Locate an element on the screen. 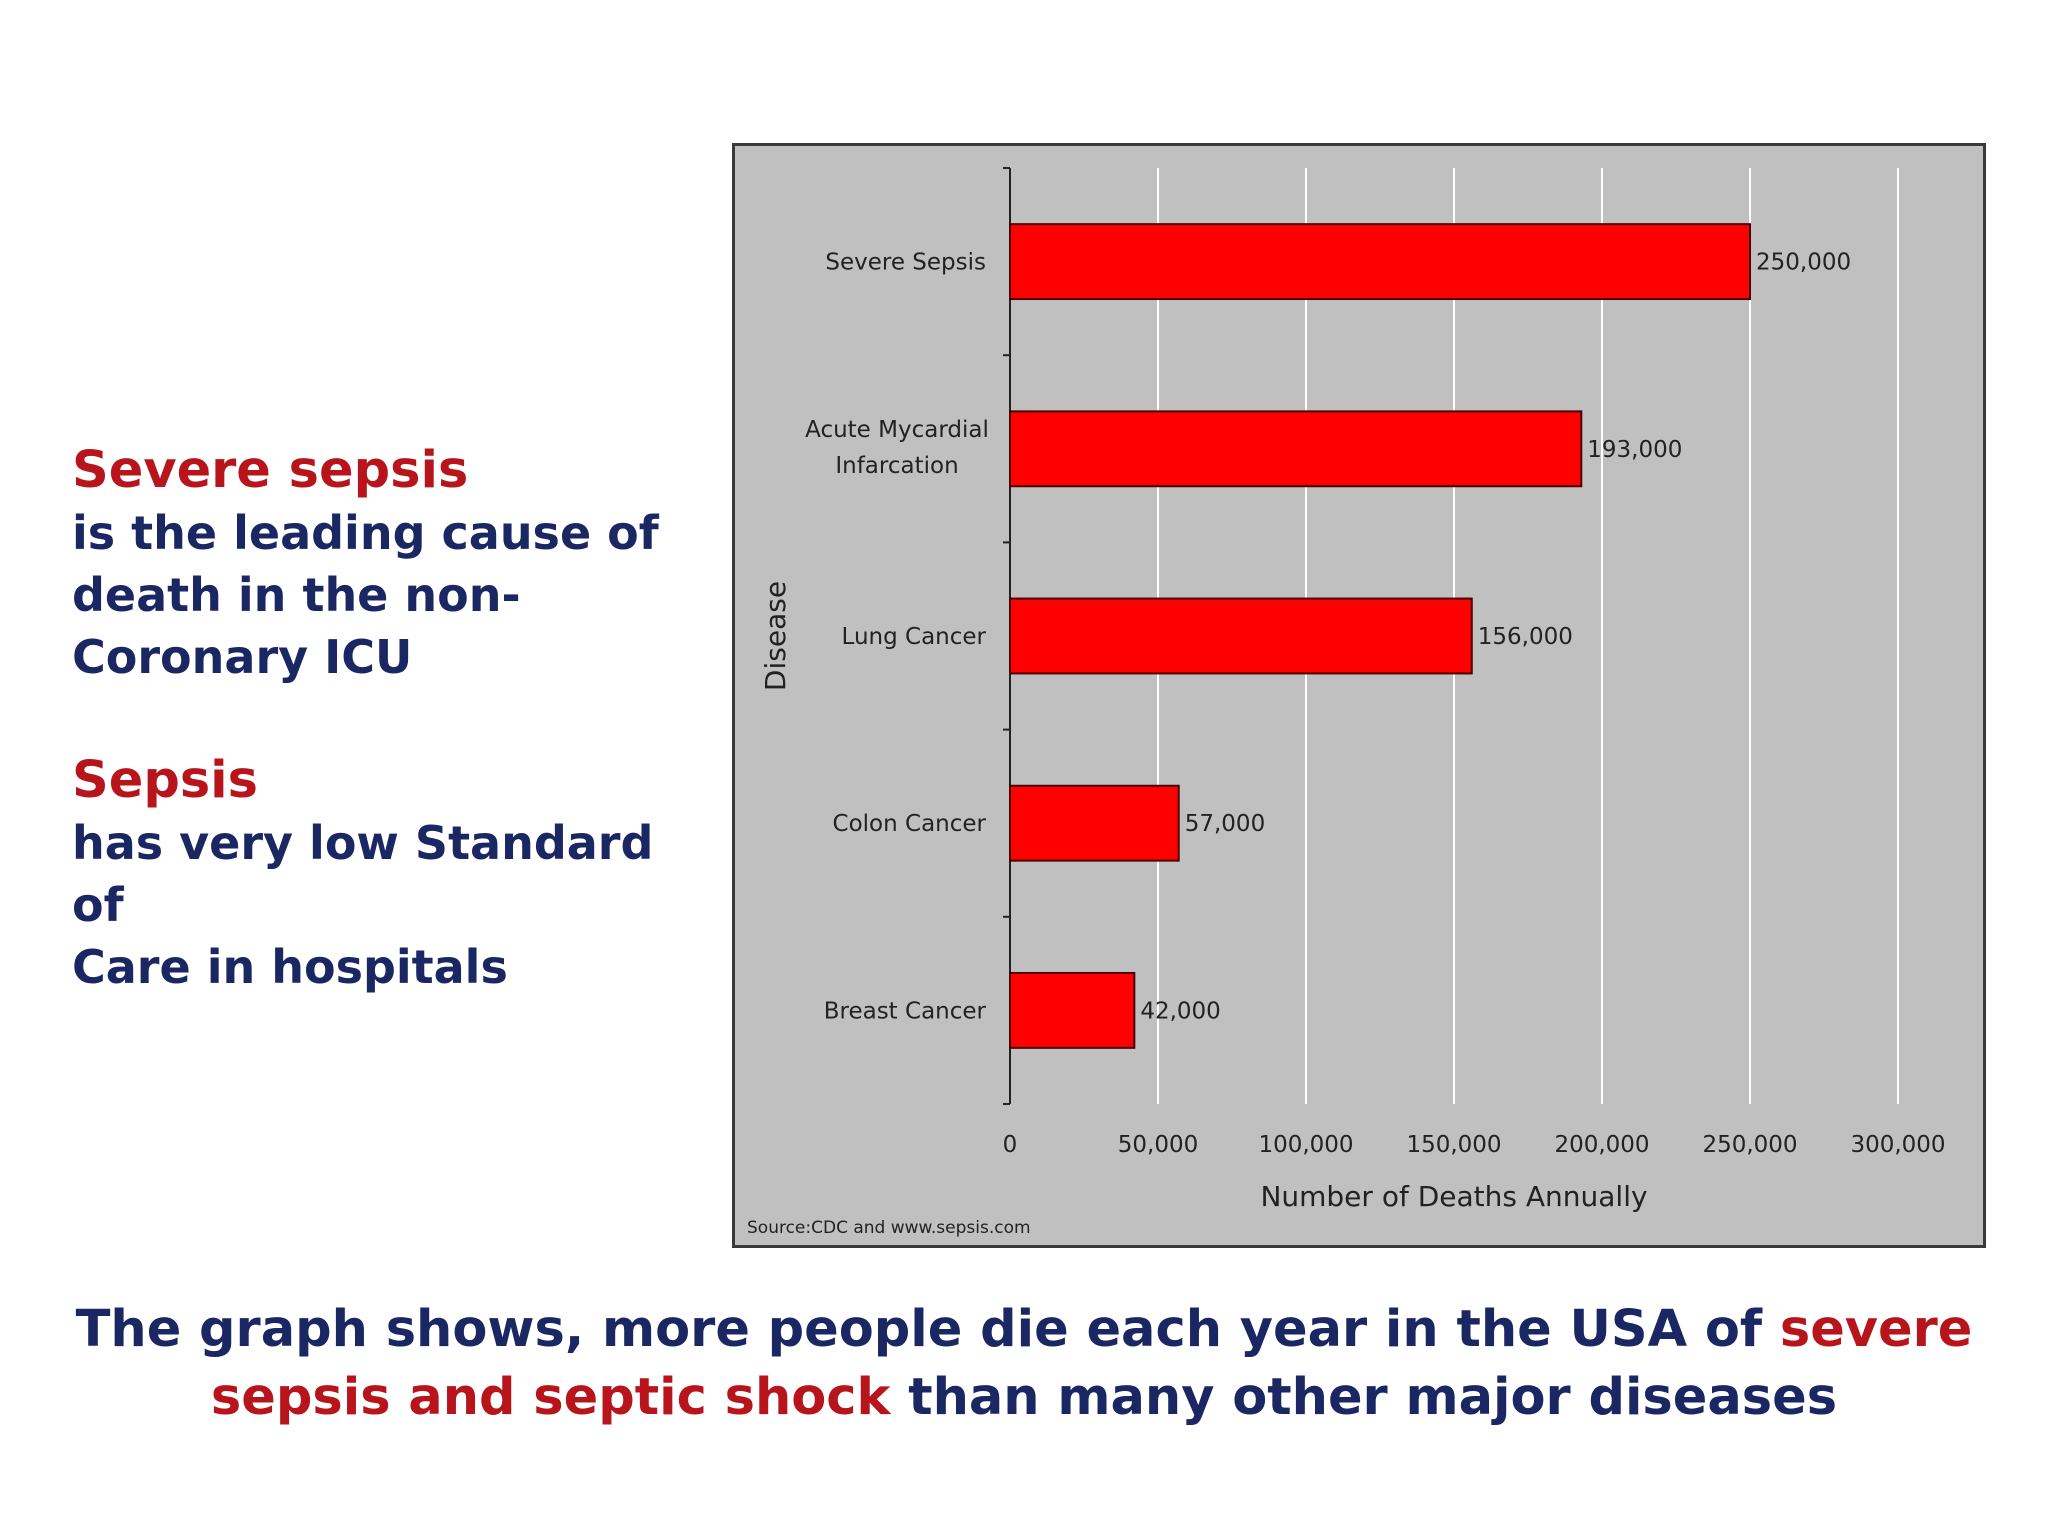 The width and height of the screenshot is (2048, 1536). x-tick-label-0: 0 is located at coordinates (1010, 1145).